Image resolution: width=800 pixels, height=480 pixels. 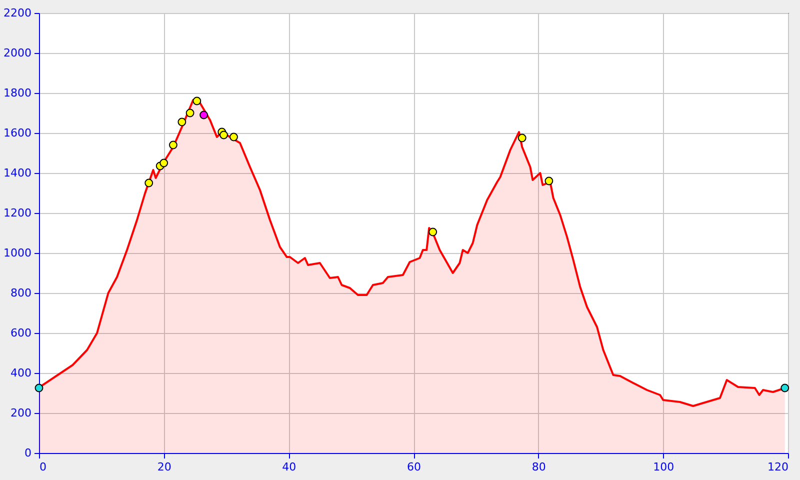 What do you see at coordinates (18, 173) in the screenshot?
I see `y-tick-label: 1400` at bounding box center [18, 173].